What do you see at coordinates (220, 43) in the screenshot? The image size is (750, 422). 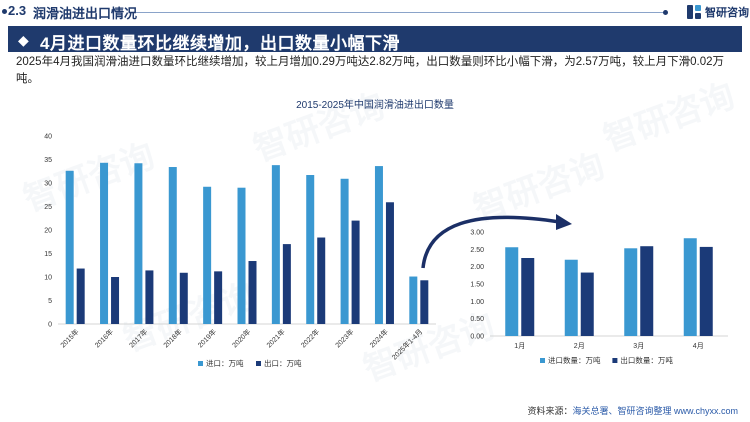 I see `headline-title: 4月进口数量环比继续增加，出口数量小幅下滑` at bounding box center [220, 43].